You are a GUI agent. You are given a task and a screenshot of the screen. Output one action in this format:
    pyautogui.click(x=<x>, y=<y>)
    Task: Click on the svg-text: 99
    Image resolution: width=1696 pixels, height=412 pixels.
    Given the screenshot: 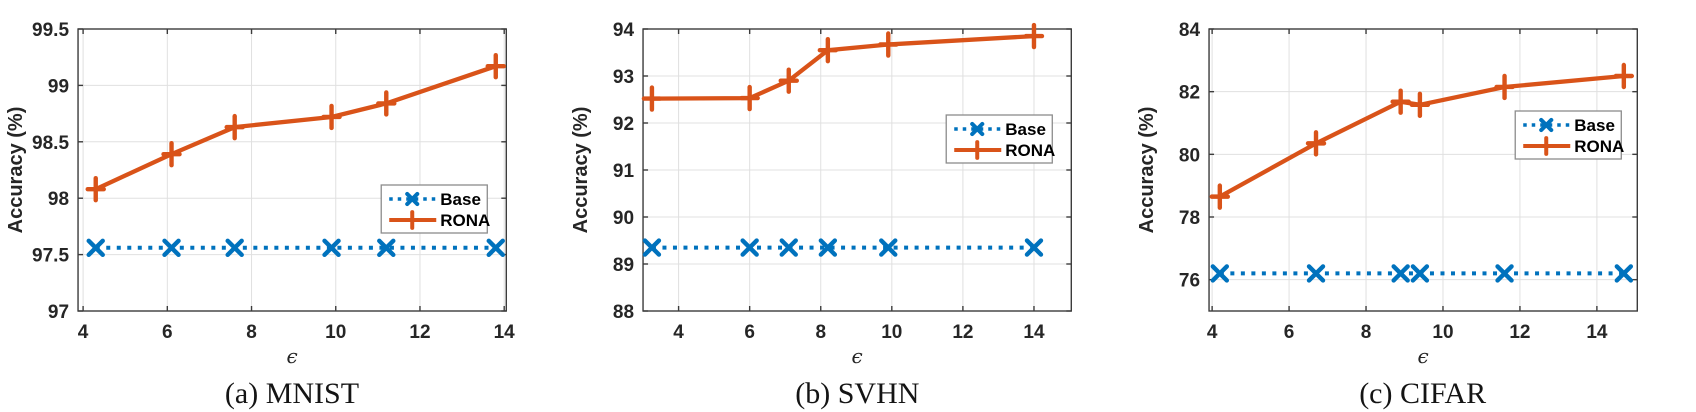 What is the action you would take?
    pyautogui.click(x=58, y=86)
    